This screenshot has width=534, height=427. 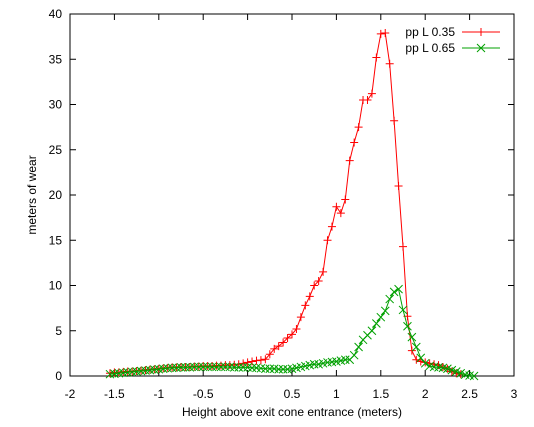 I want to click on y-tick-label: 15, so click(x=56, y=240).